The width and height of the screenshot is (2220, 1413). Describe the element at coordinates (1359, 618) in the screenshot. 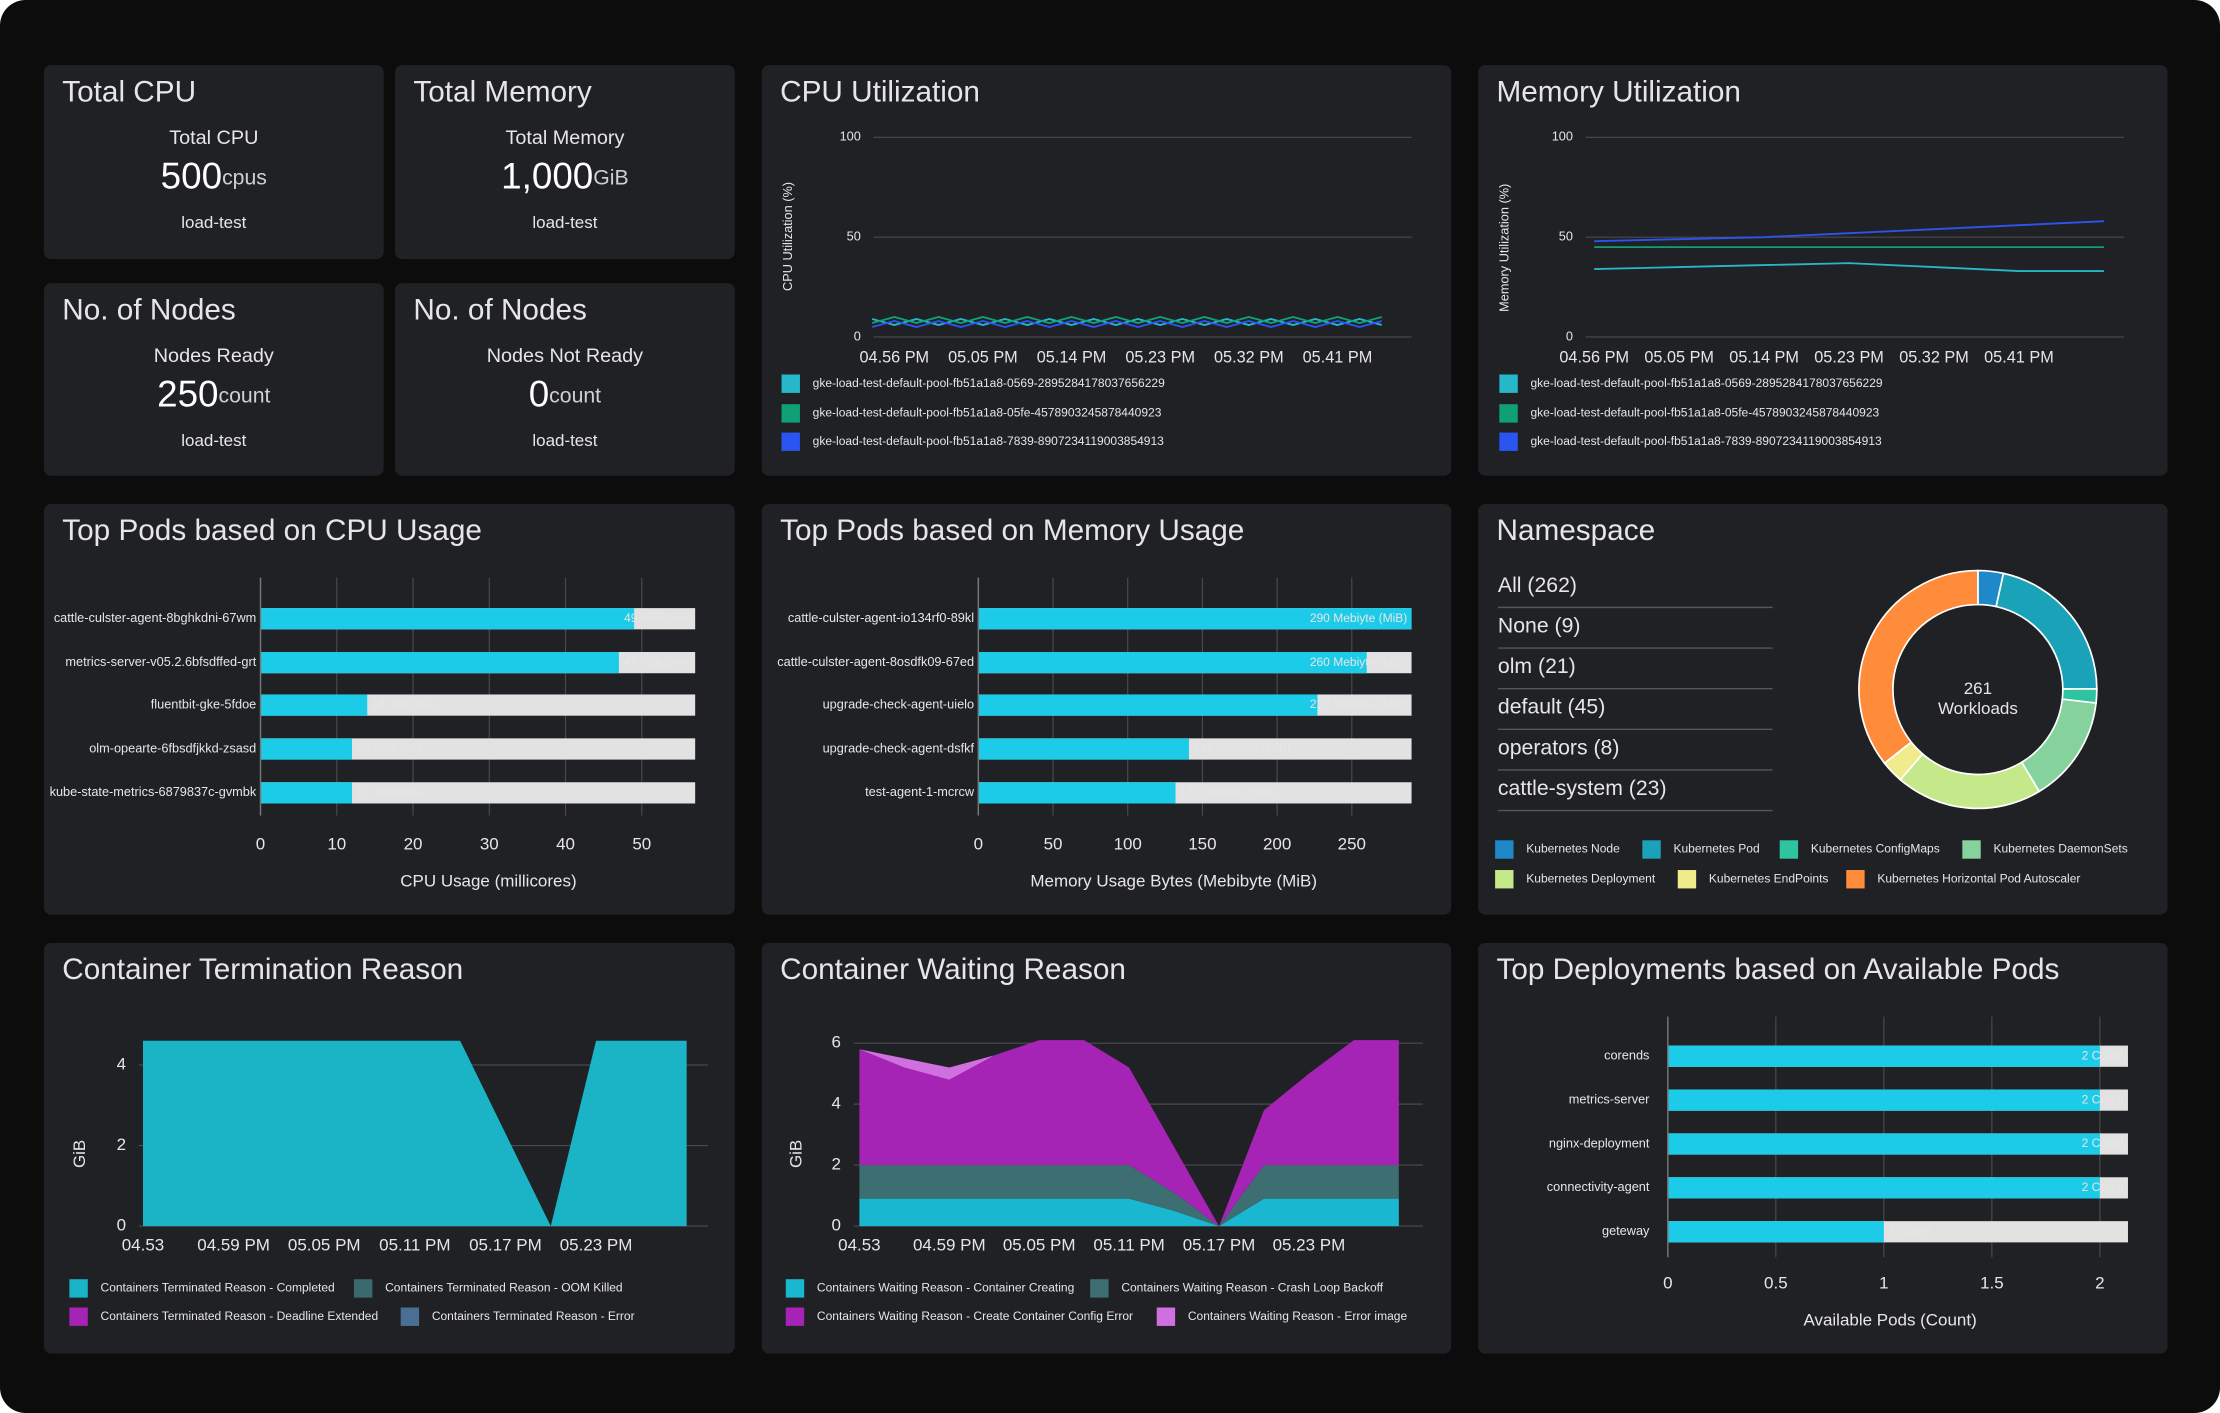

I see `value-label: 290 Mebiyte (MiB)` at that location.